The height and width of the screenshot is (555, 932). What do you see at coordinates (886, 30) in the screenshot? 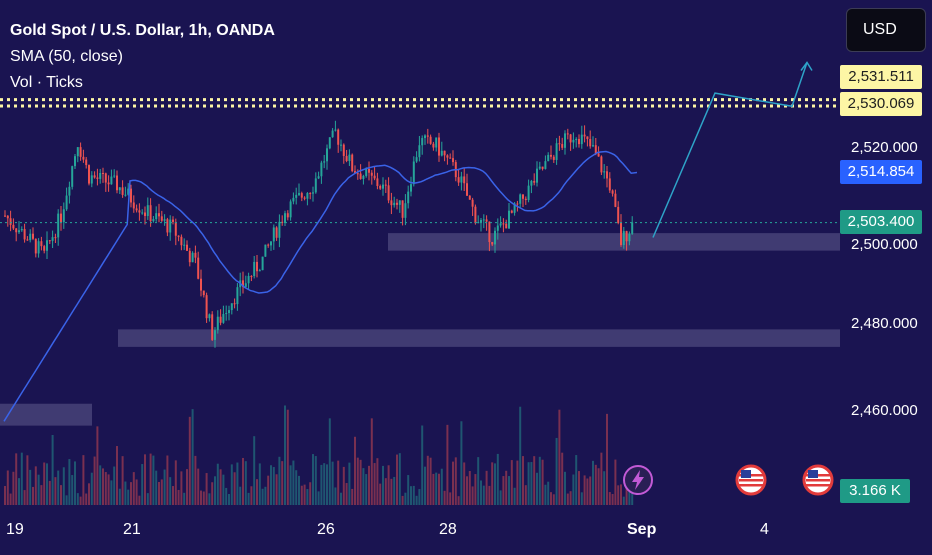
I see `currency-button: USD` at bounding box center [886, 30].